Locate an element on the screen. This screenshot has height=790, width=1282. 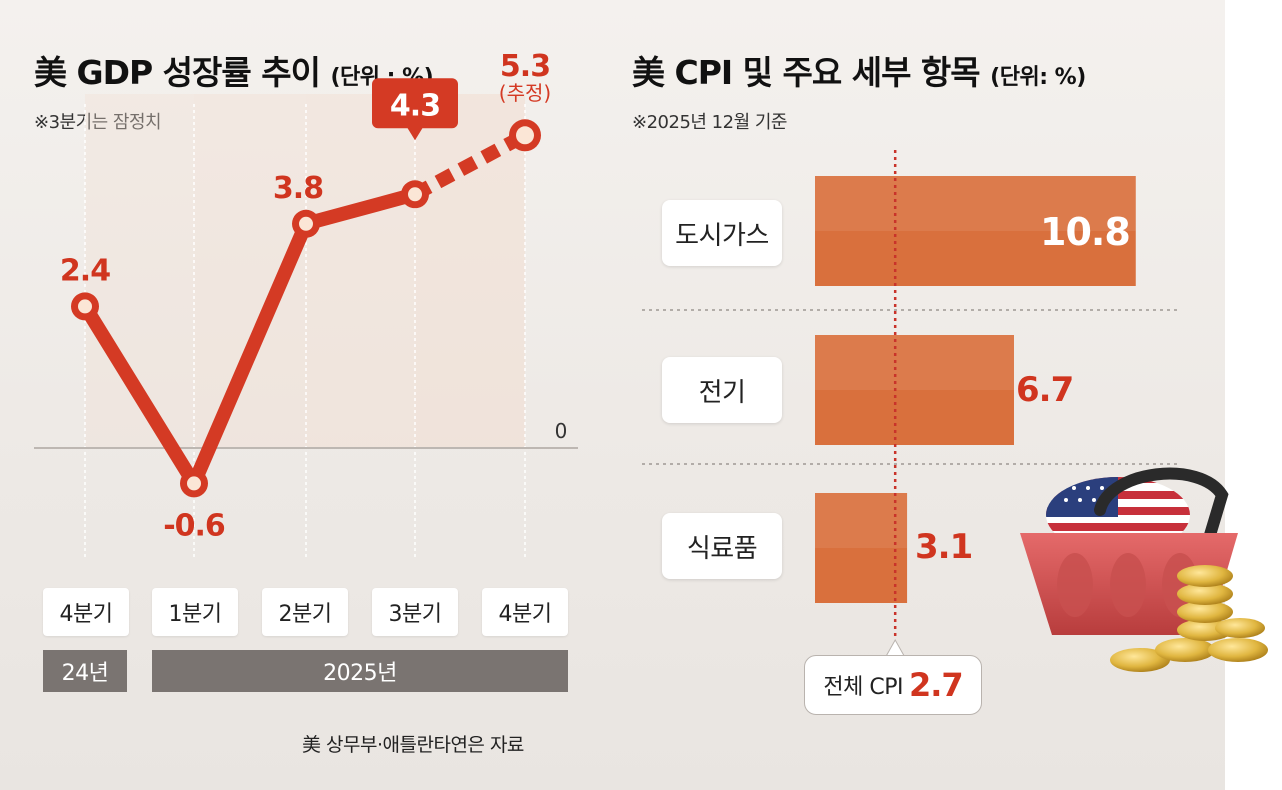
gdp-label-25q4: 5.3 is located at coordinates (525, 66).